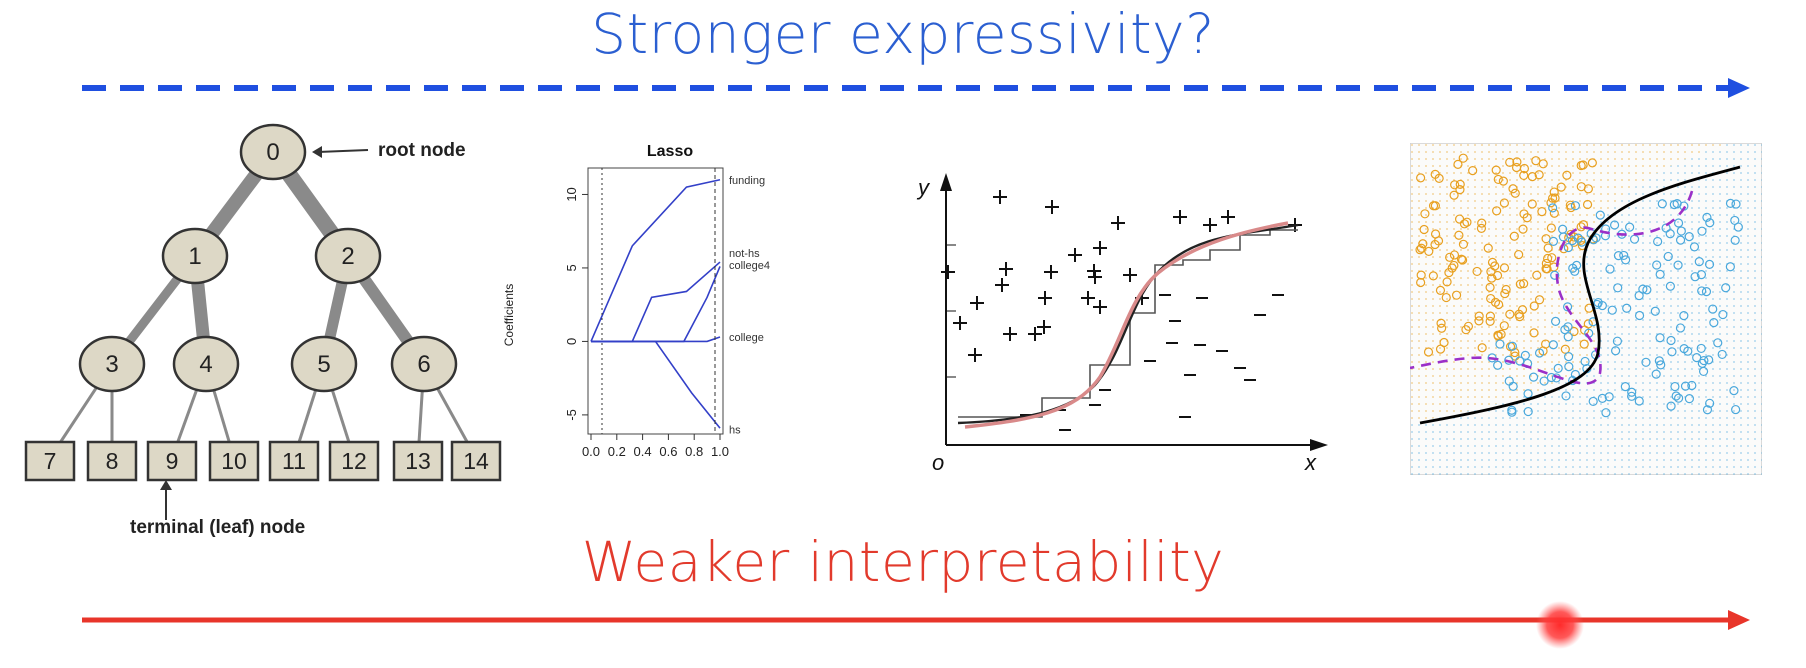 Image resolution: width=1806 pixels, height=668 pixels. Describe the element at coordinates (655, 303) in the screenshot. I see `lasso-coefficient-lines` at that location.